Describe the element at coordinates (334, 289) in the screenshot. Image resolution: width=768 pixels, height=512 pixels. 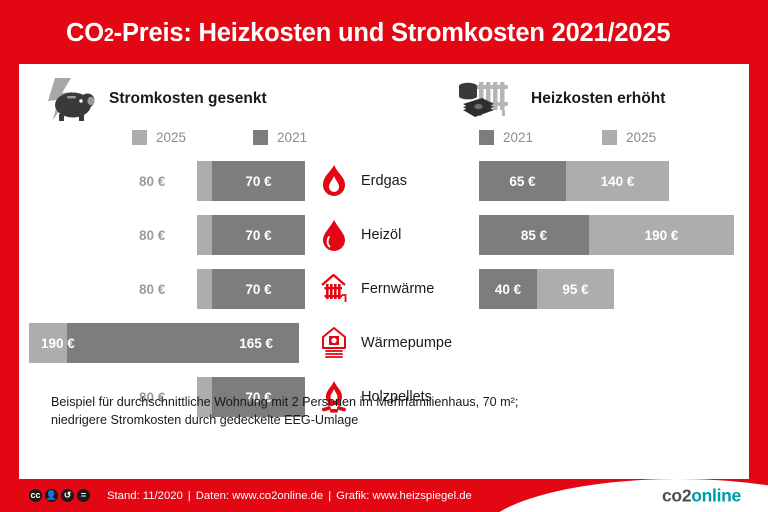
I see `district-heating-icon` at that location.